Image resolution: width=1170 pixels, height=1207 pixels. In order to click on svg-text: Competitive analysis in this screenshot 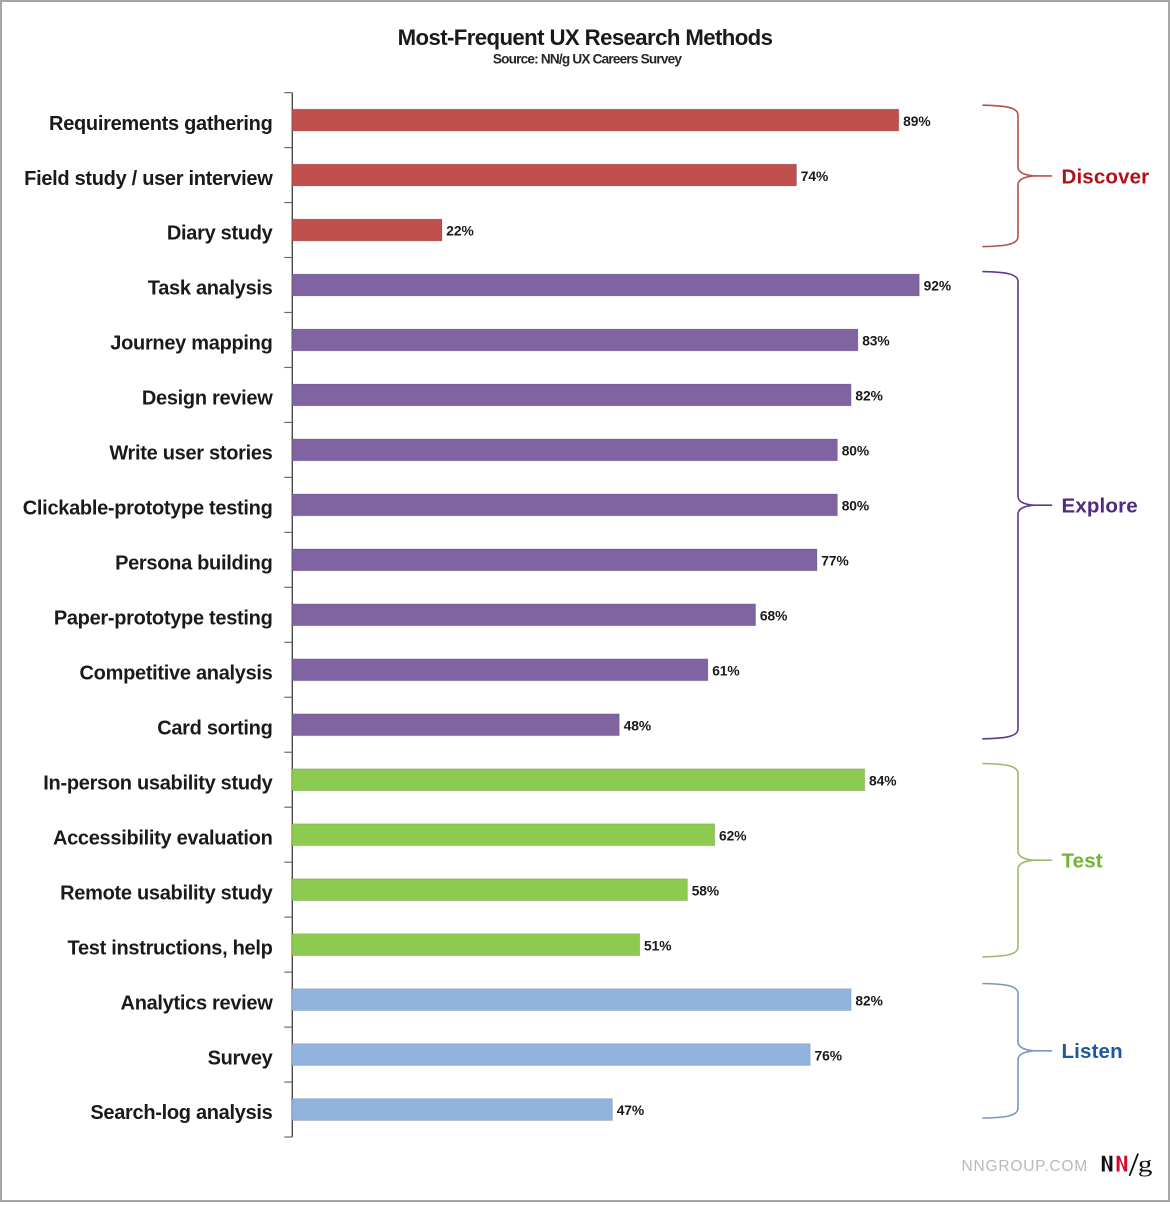, I will do `click(176, 673)`.